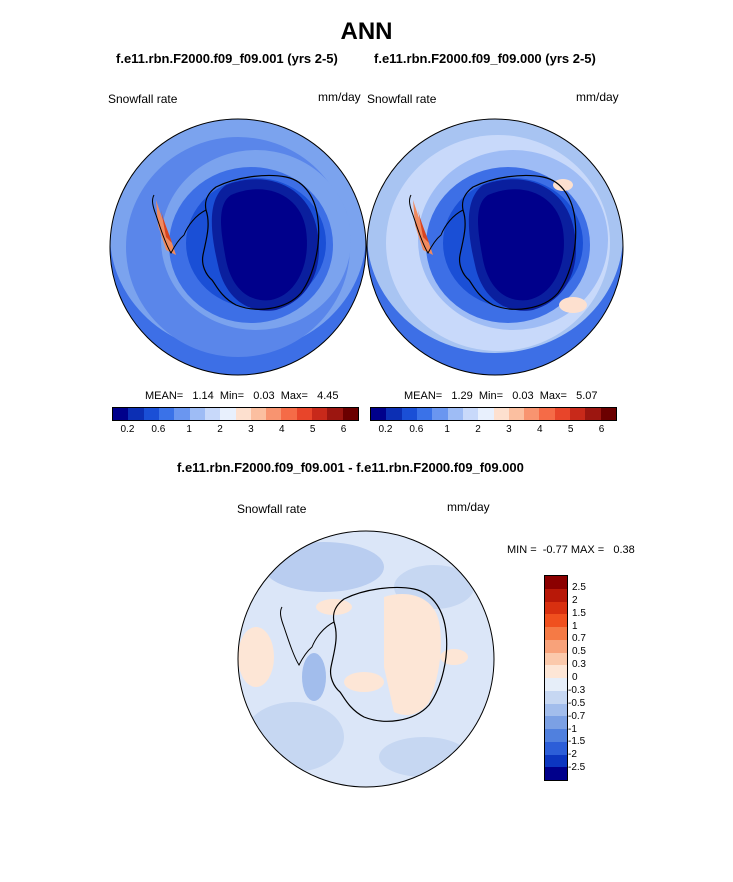  Describe the element at coordinates (495, 247) in the screenshot. I see `panel-2-polar-map` at that location.